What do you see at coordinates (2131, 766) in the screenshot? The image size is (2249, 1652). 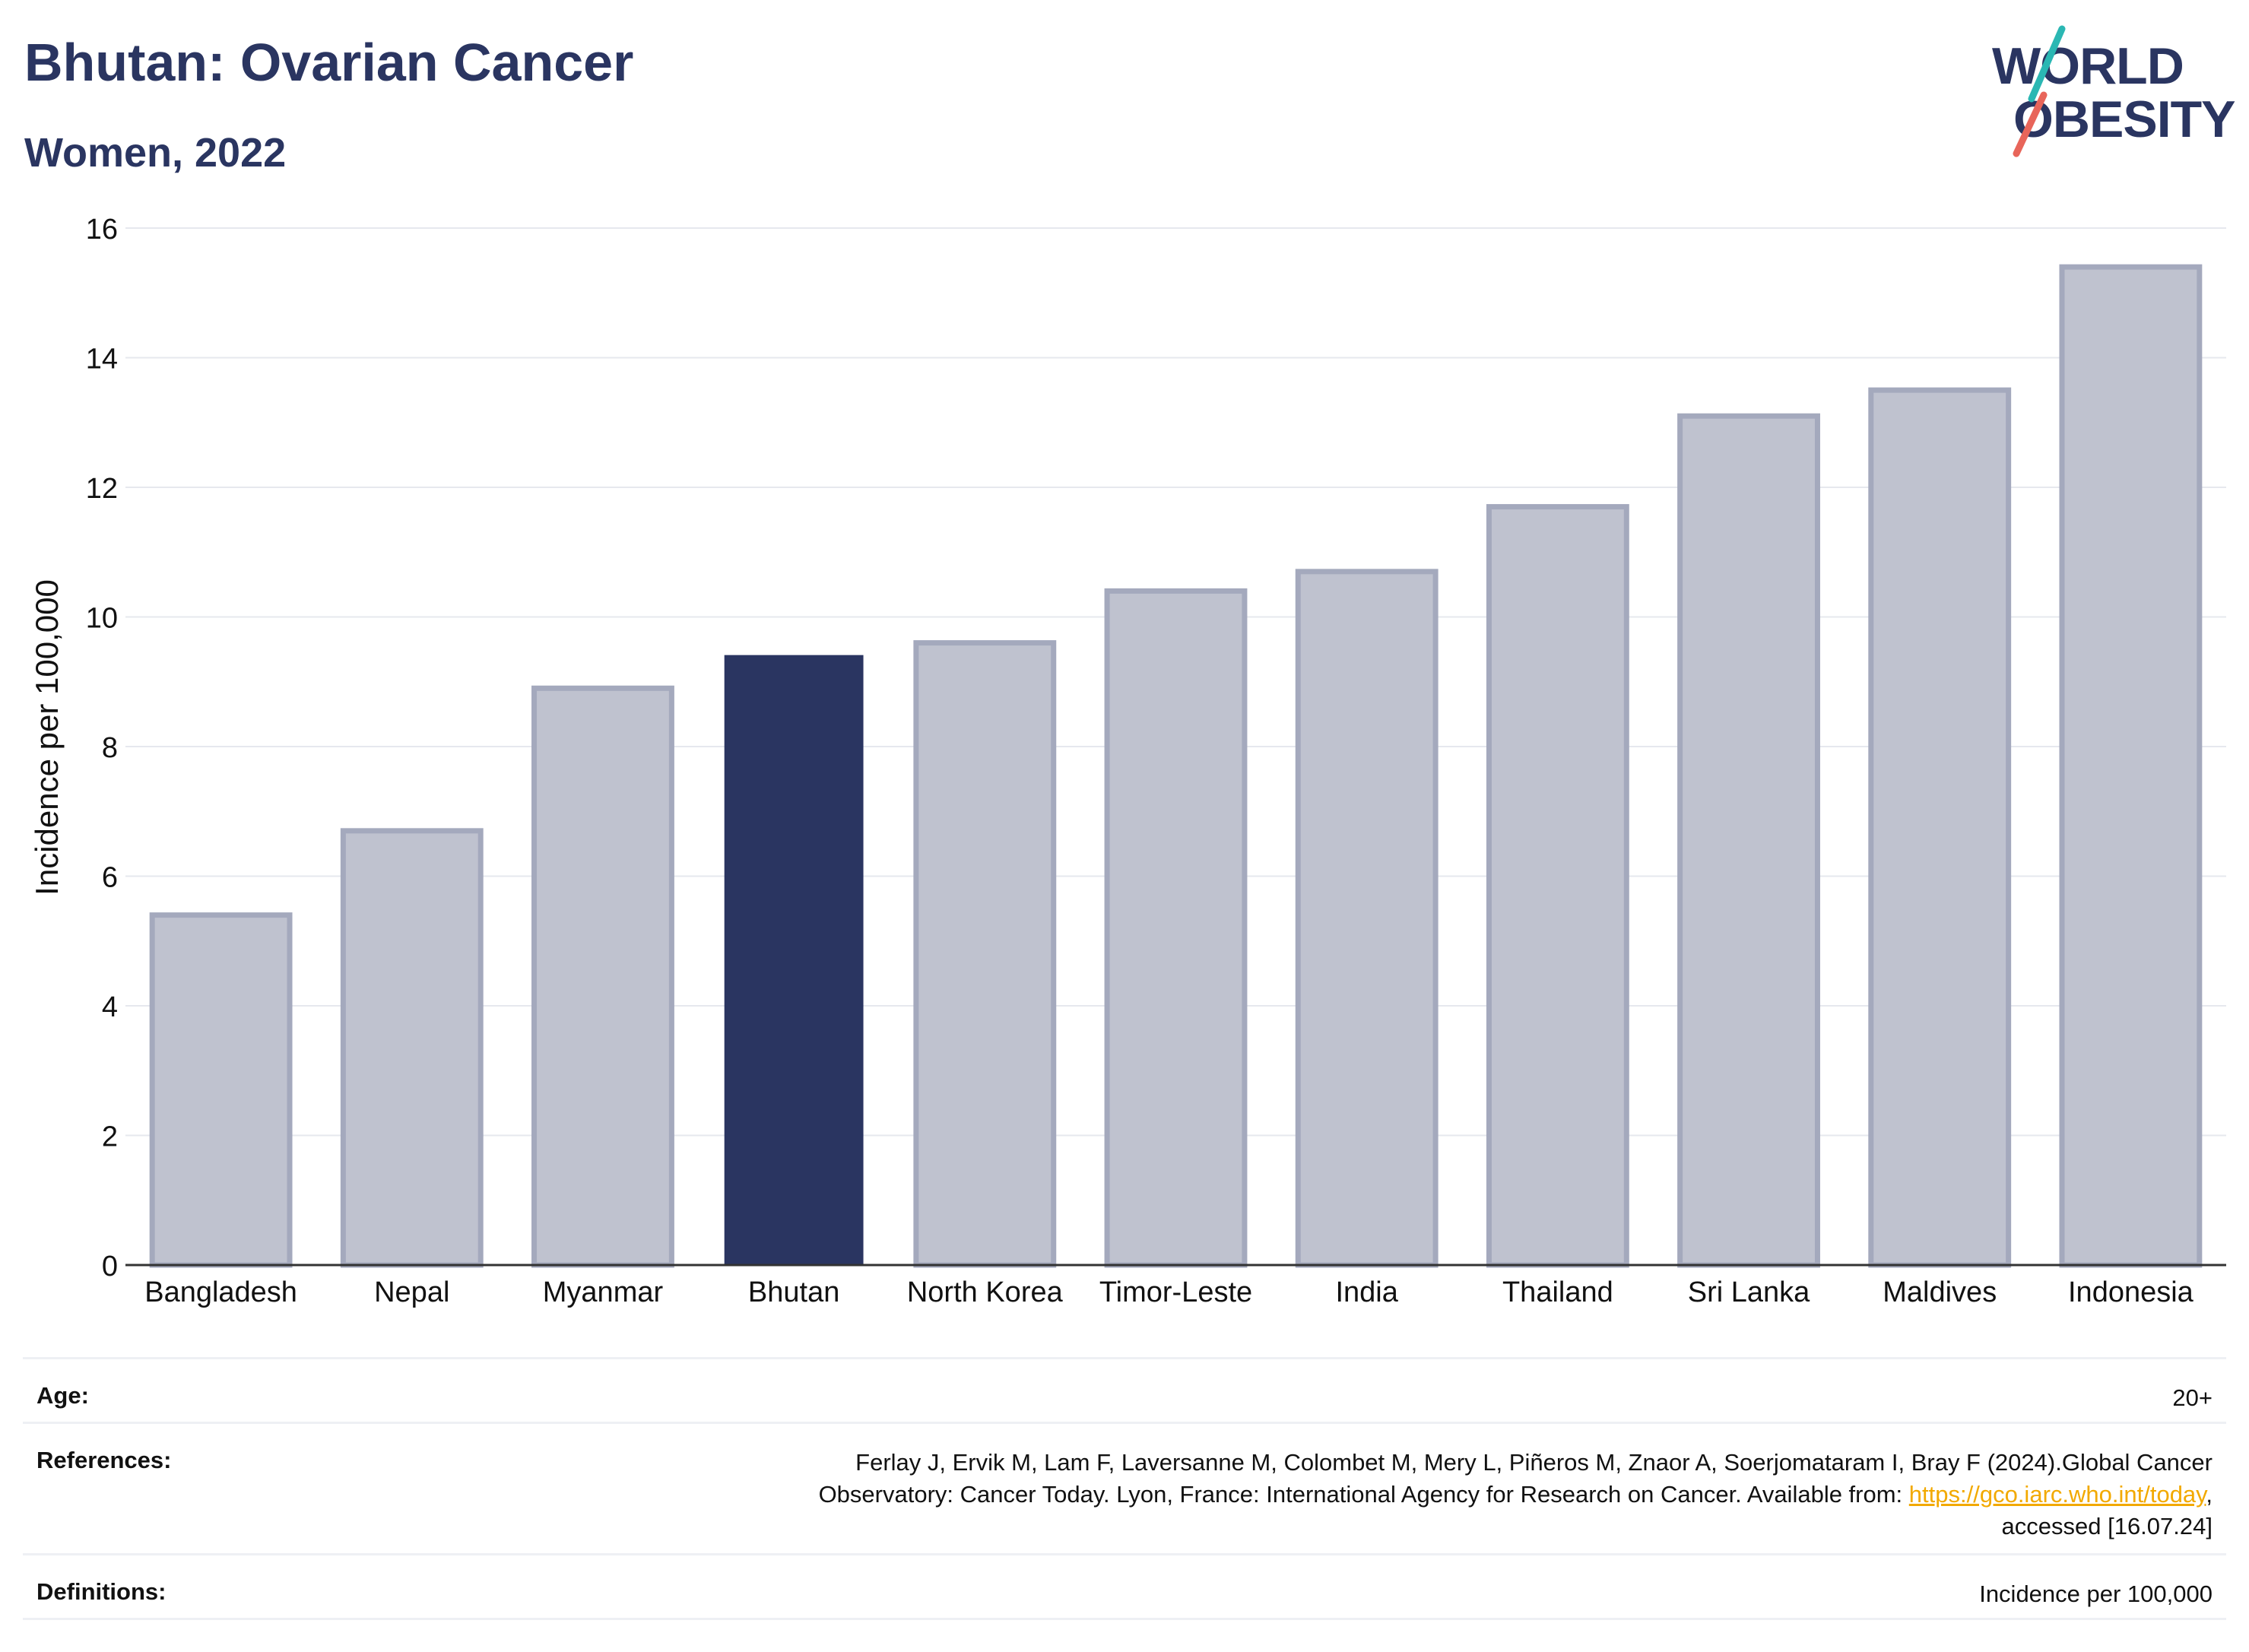 I see `bar-indonesia` at bounding box center [2131, 766].